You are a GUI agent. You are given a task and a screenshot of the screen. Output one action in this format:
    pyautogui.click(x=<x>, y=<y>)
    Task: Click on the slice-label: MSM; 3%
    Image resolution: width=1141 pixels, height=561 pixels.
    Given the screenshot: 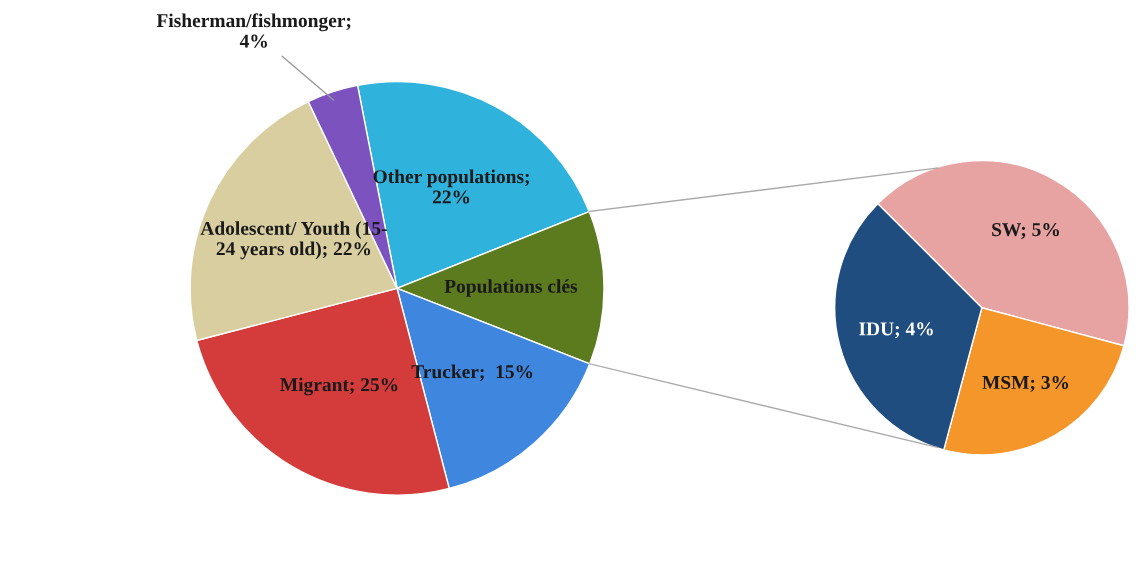 What is the action you would take?
    pyautogui.click(x=1025, y=383)
    